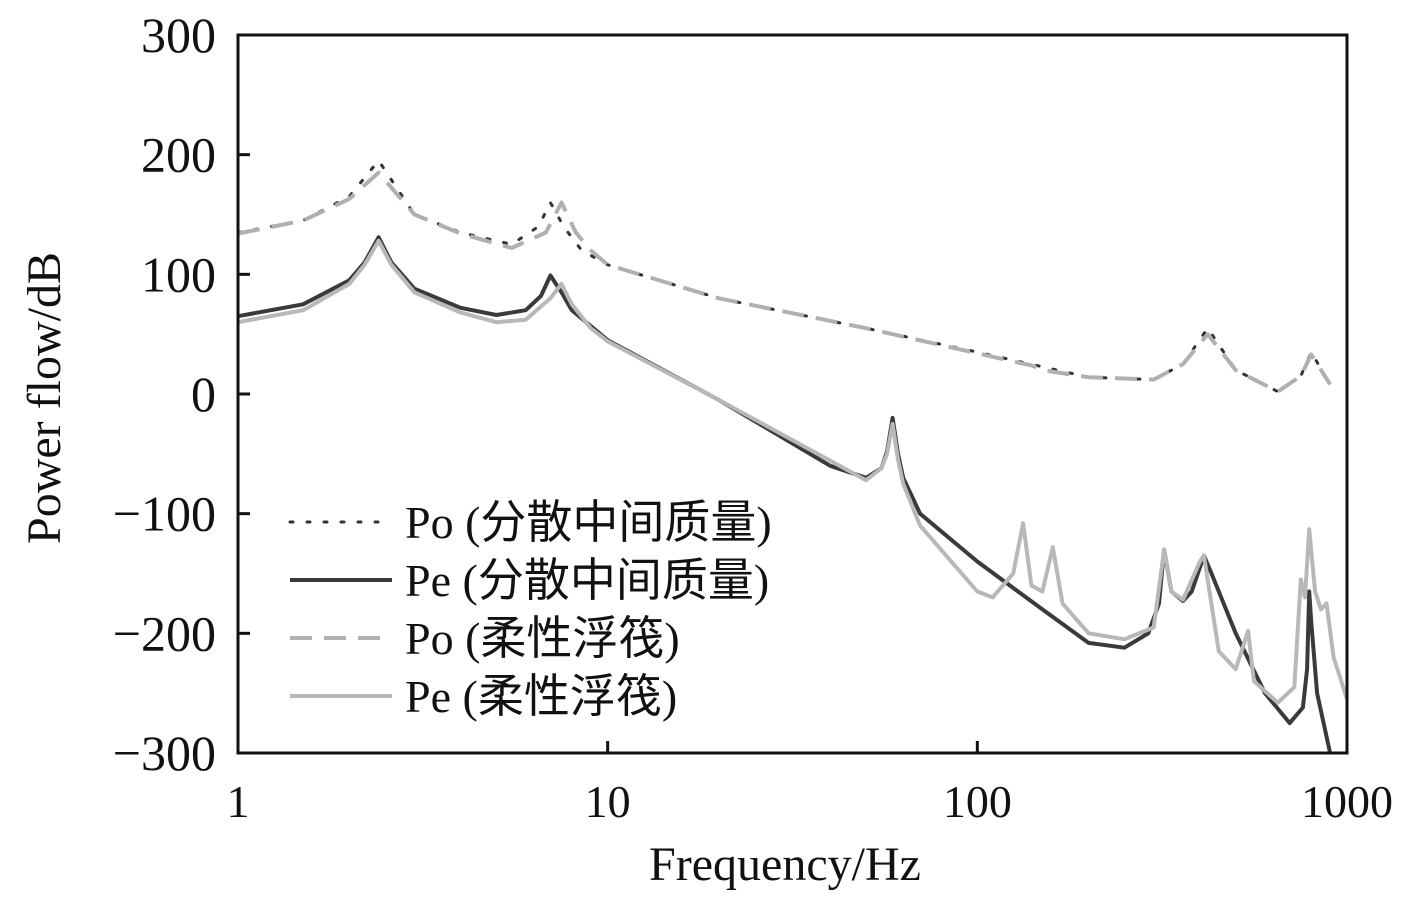 This screenshot has height=905, width=1417. What do you see at coordinates (977, 801) in the screenshot?
I see `x-tick-label: 100` at bounding box center [977, 801].